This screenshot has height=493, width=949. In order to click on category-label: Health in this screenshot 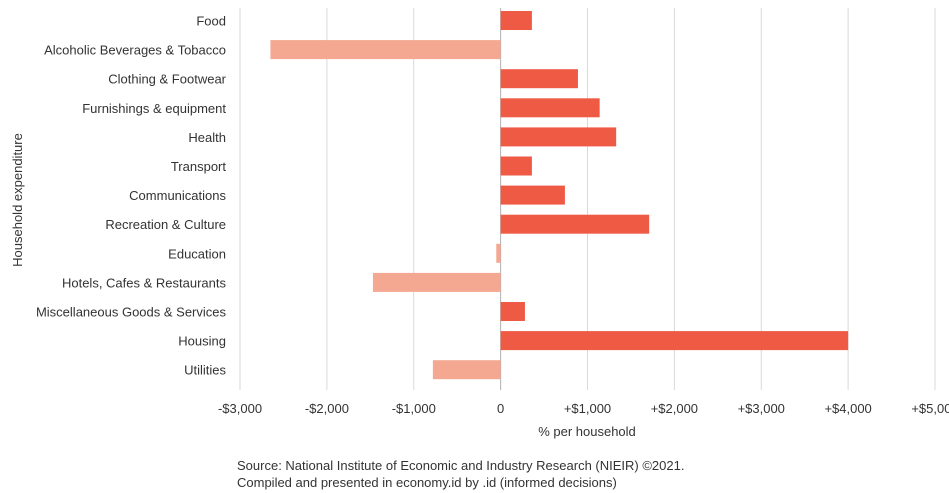, I will do `click(207, 137)`.